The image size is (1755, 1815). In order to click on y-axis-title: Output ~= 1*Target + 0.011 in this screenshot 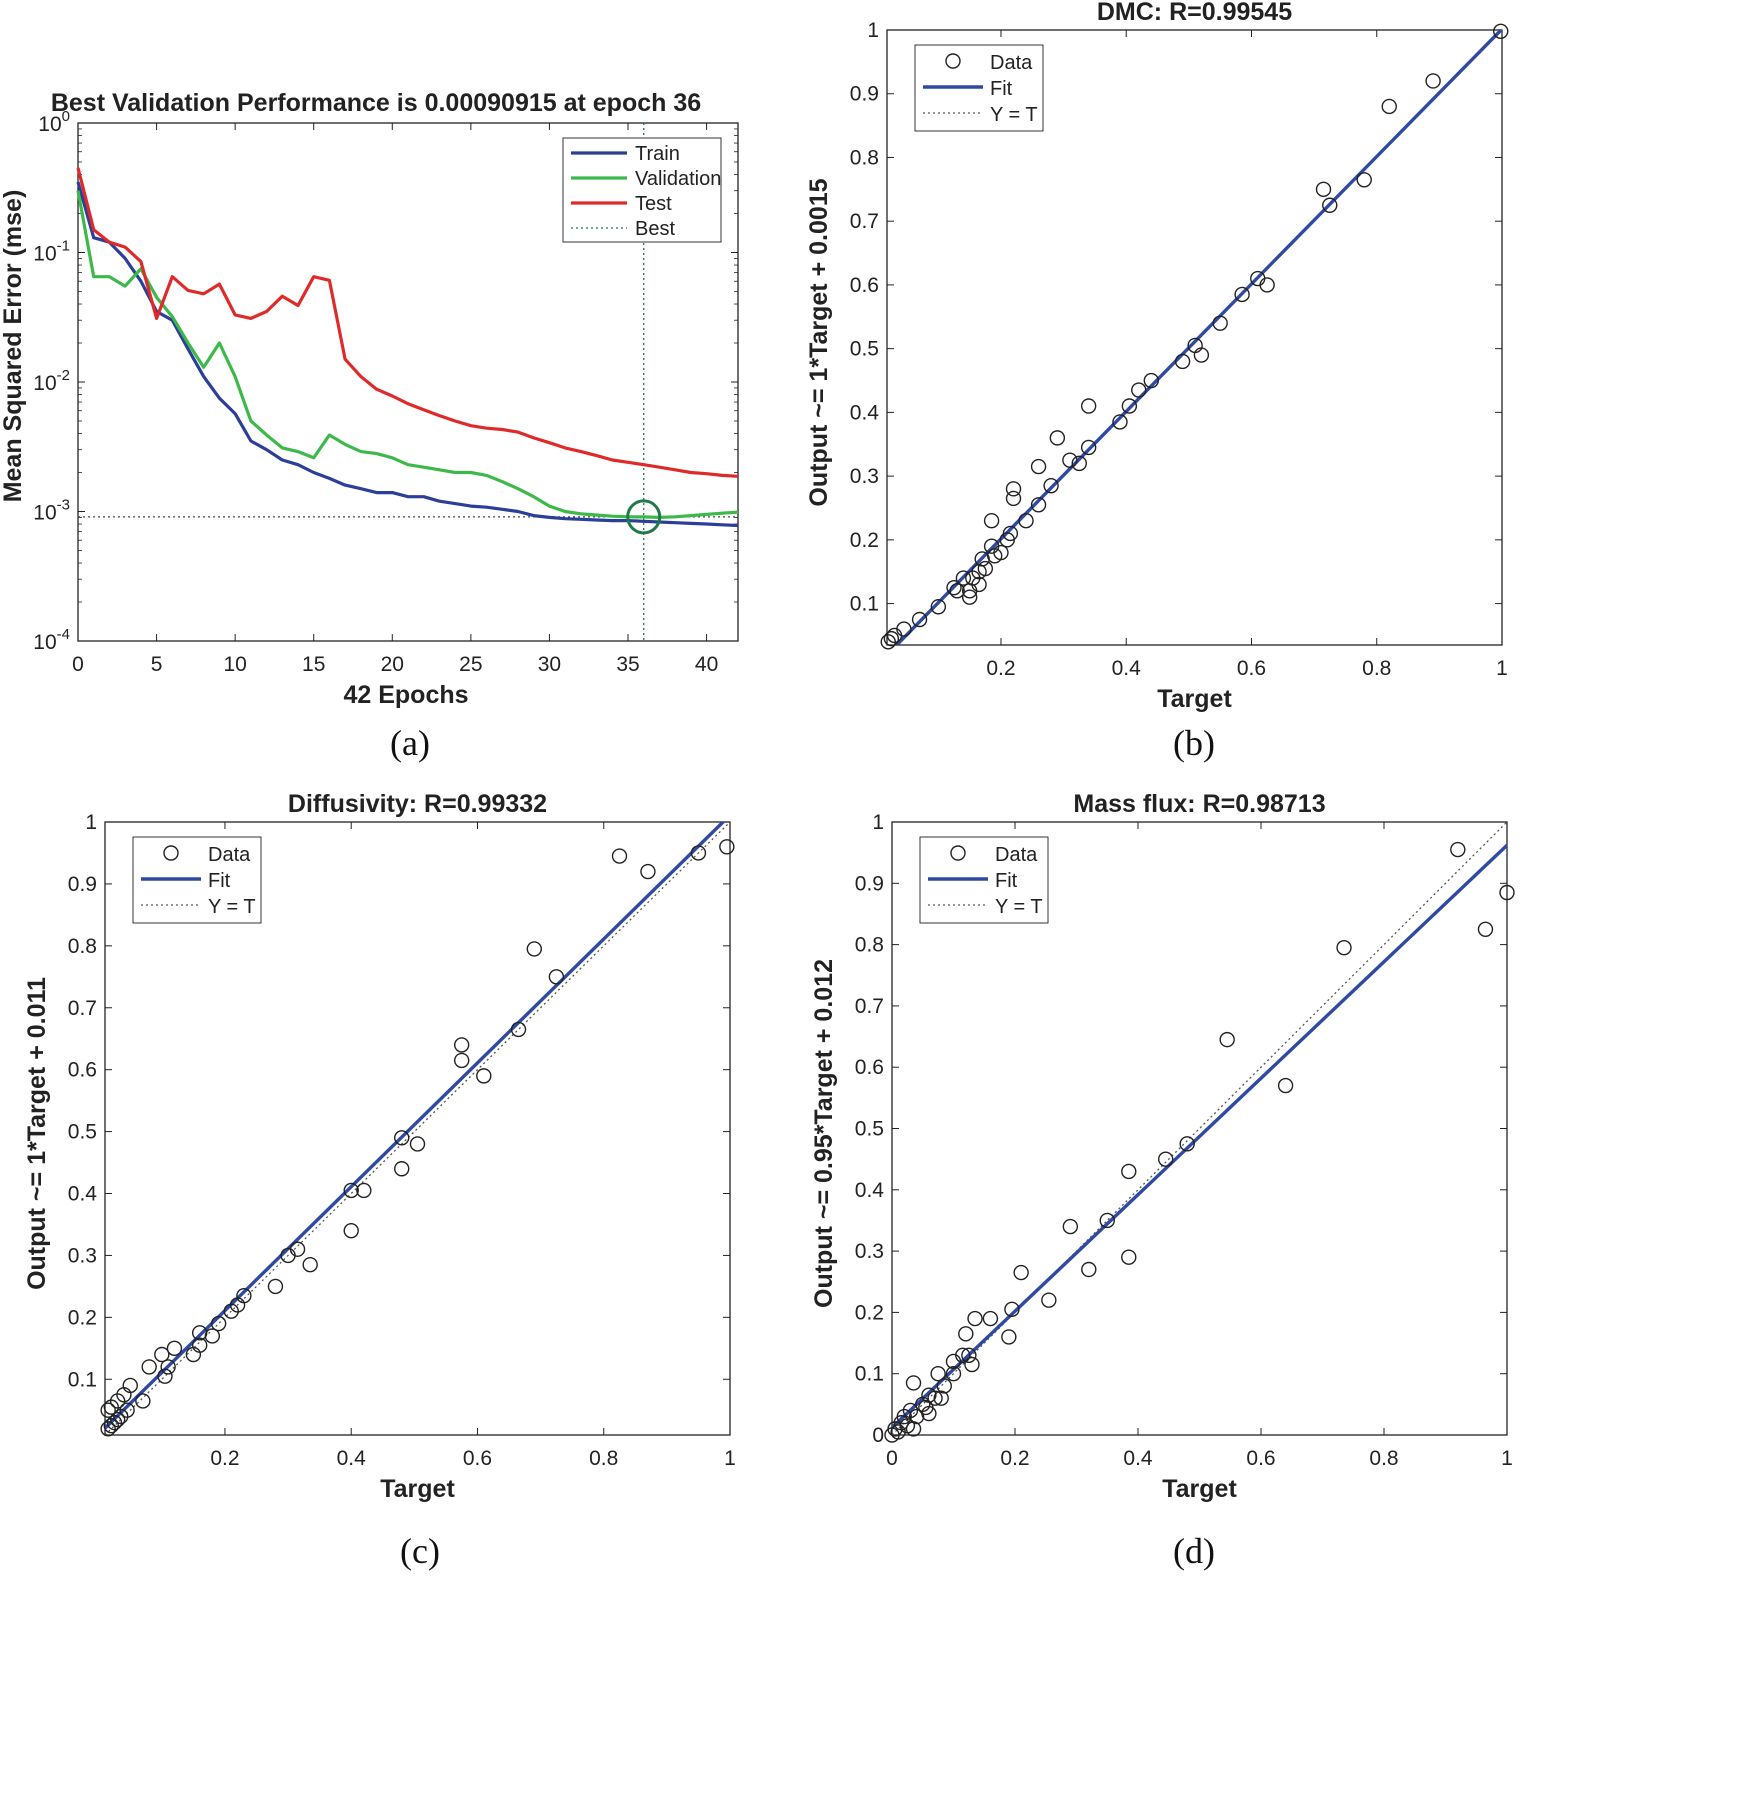, I will do `click(37, 1133)`.